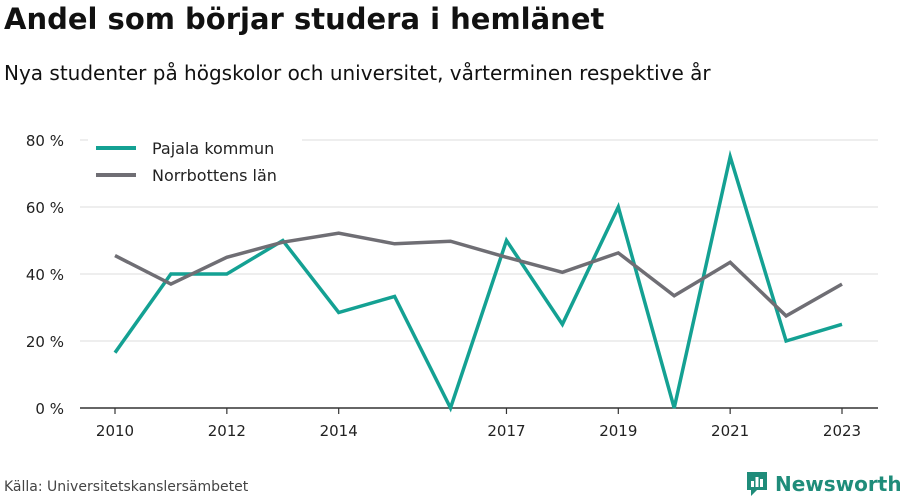 Image resolution: width=900 pixels, height=500 pixels. What do you see at coordinates (837, 484) in the screenshot?
I see `brand-name: Newsworthy` at bounding box center [837, 484].